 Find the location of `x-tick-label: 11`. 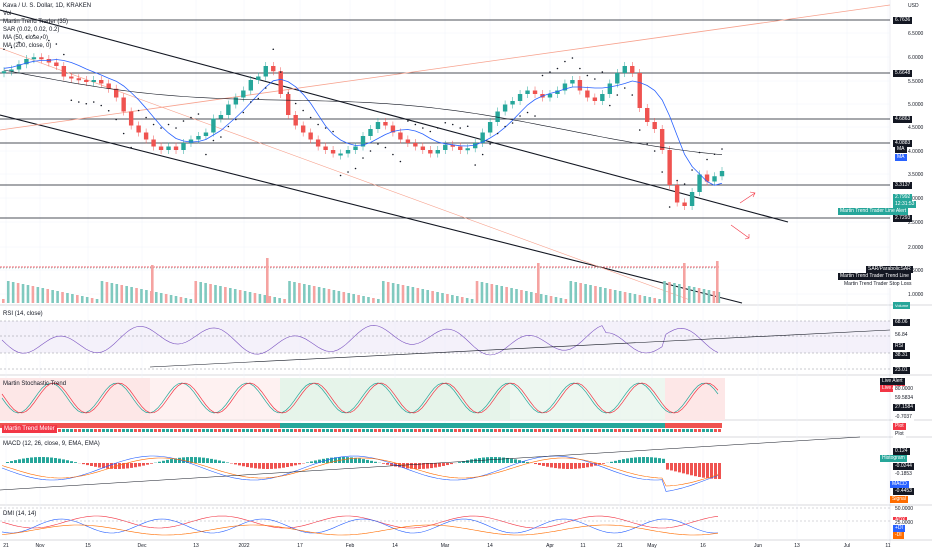

x-tick-label: 11 is located at coordinates (887, 546).